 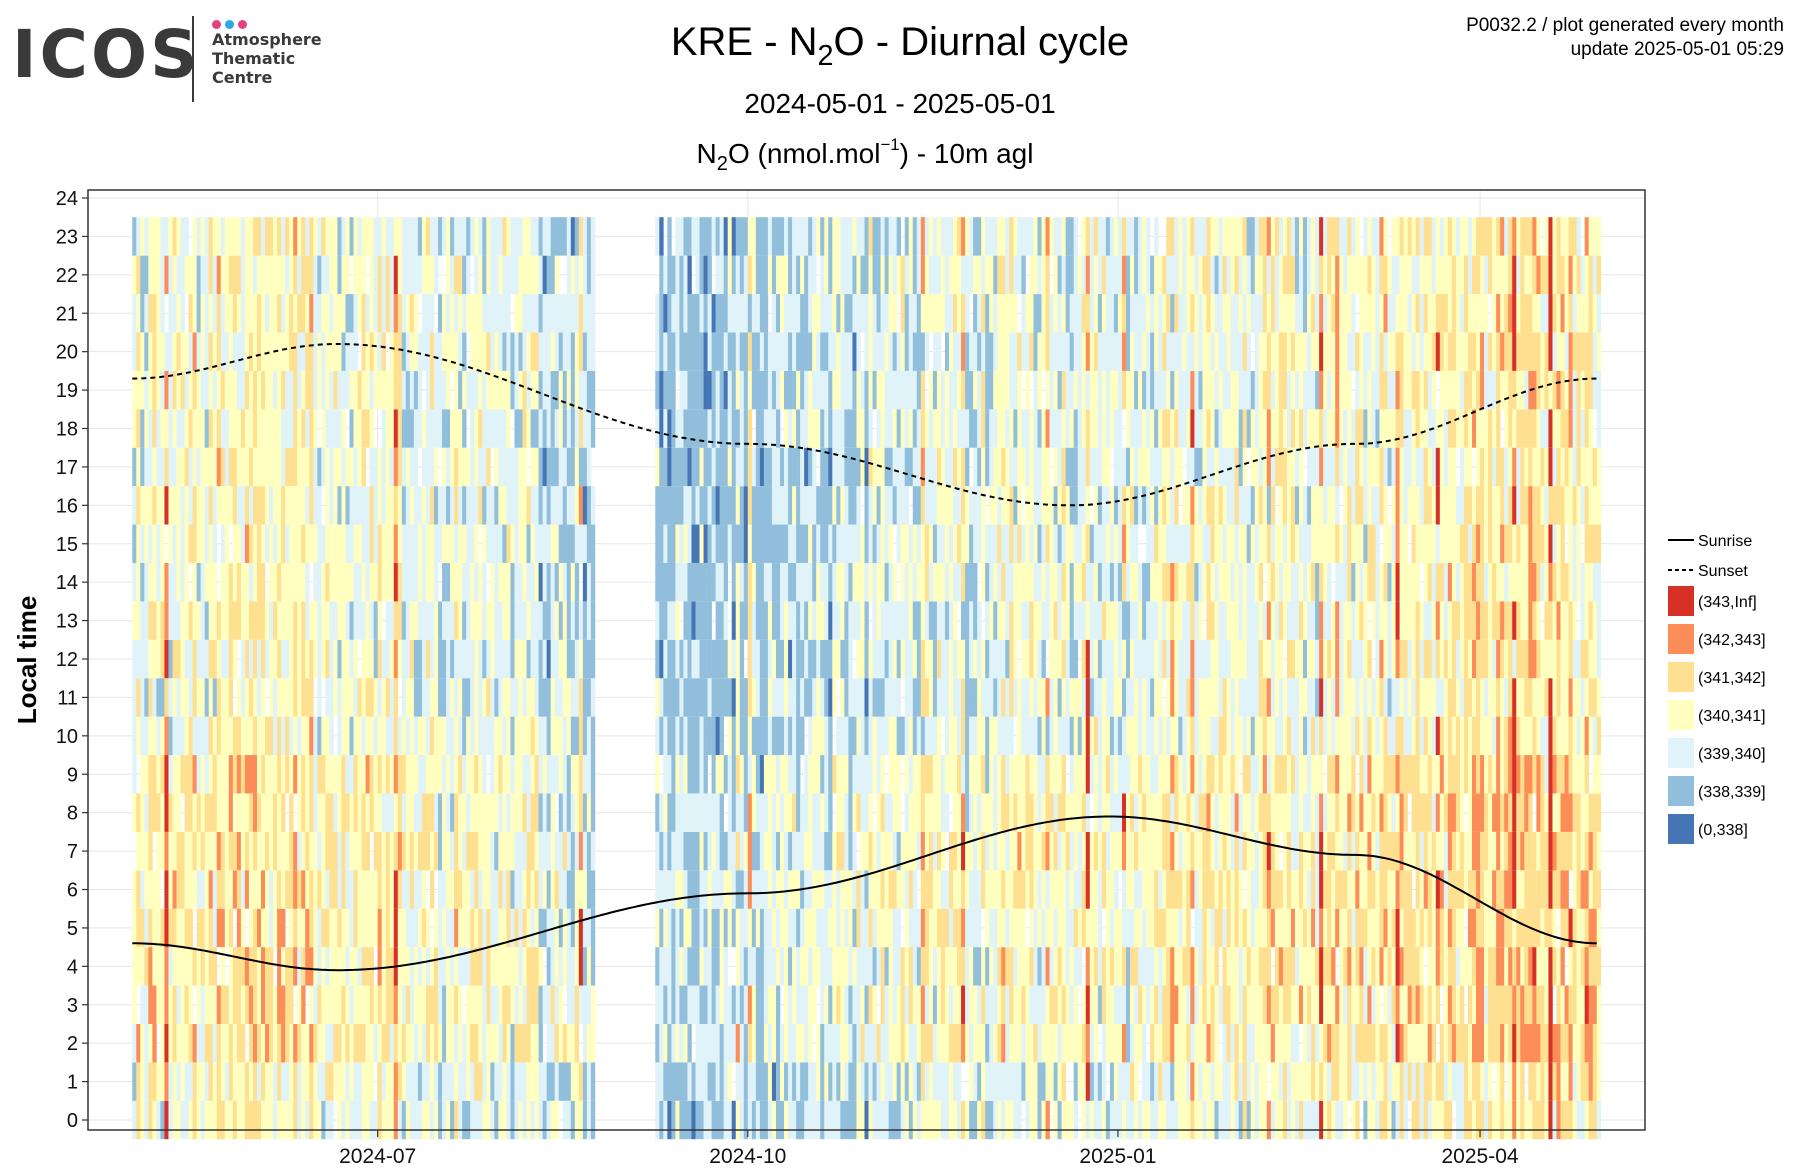 What do you see at coordinates (106, 54) in the screenshot?
I see `logo-wordmark: ICOS` at bounding box center [106, 54].